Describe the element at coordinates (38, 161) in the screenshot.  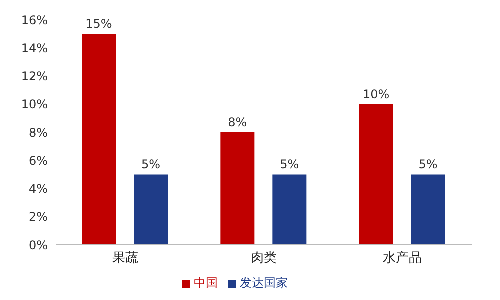
I see `y-tick-label: 6%` at that location.